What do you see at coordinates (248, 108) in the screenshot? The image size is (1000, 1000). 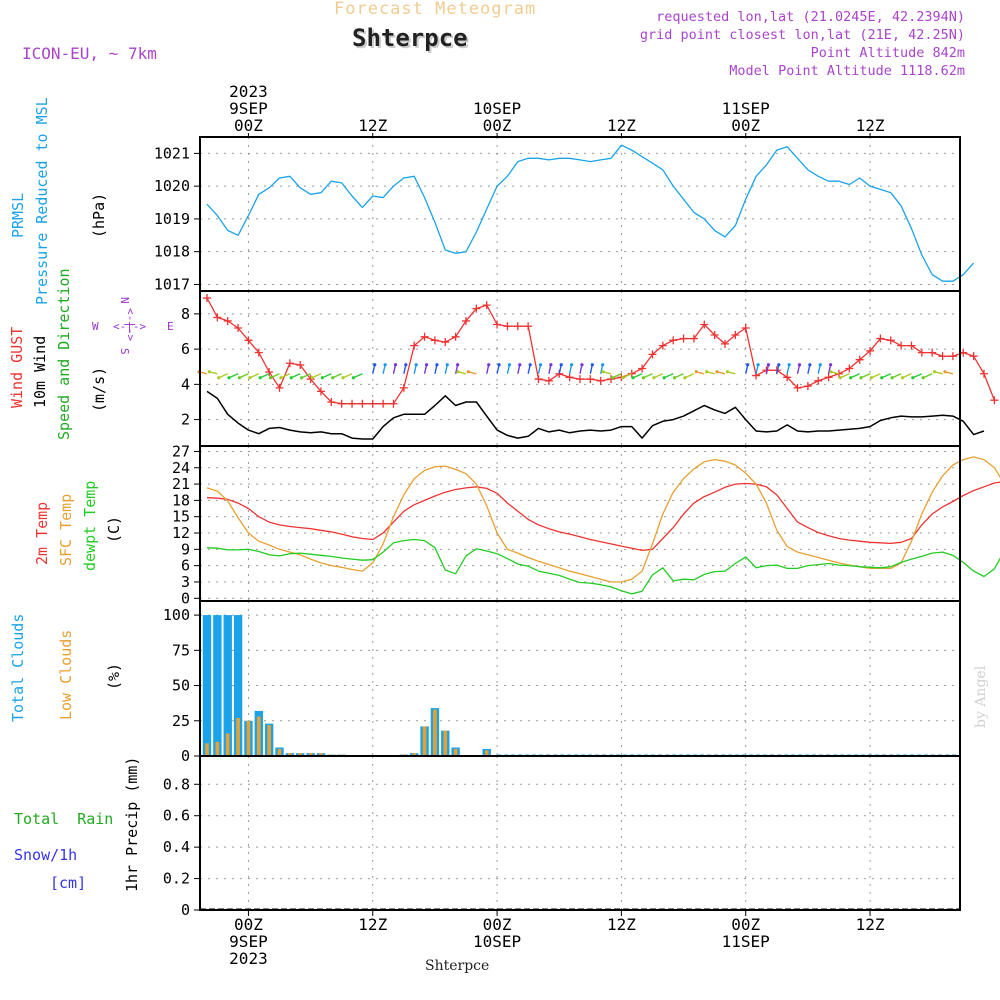 I see `top-time-label: 9SEP` at bounding box center [248, 108].